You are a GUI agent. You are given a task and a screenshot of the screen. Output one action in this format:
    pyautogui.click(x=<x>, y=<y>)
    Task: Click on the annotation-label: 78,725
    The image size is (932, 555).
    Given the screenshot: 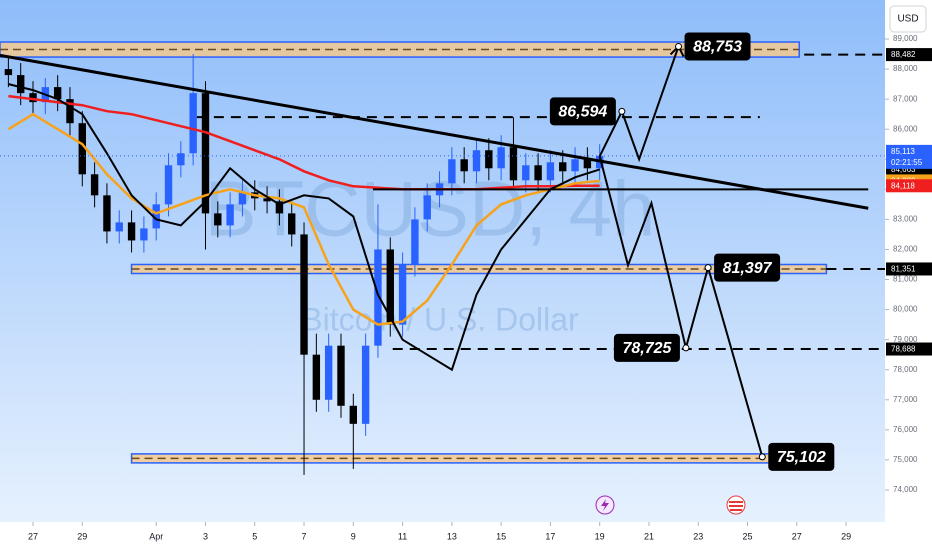 What is the action you would take?
    pyautogui.click(x=647, y=348)
    